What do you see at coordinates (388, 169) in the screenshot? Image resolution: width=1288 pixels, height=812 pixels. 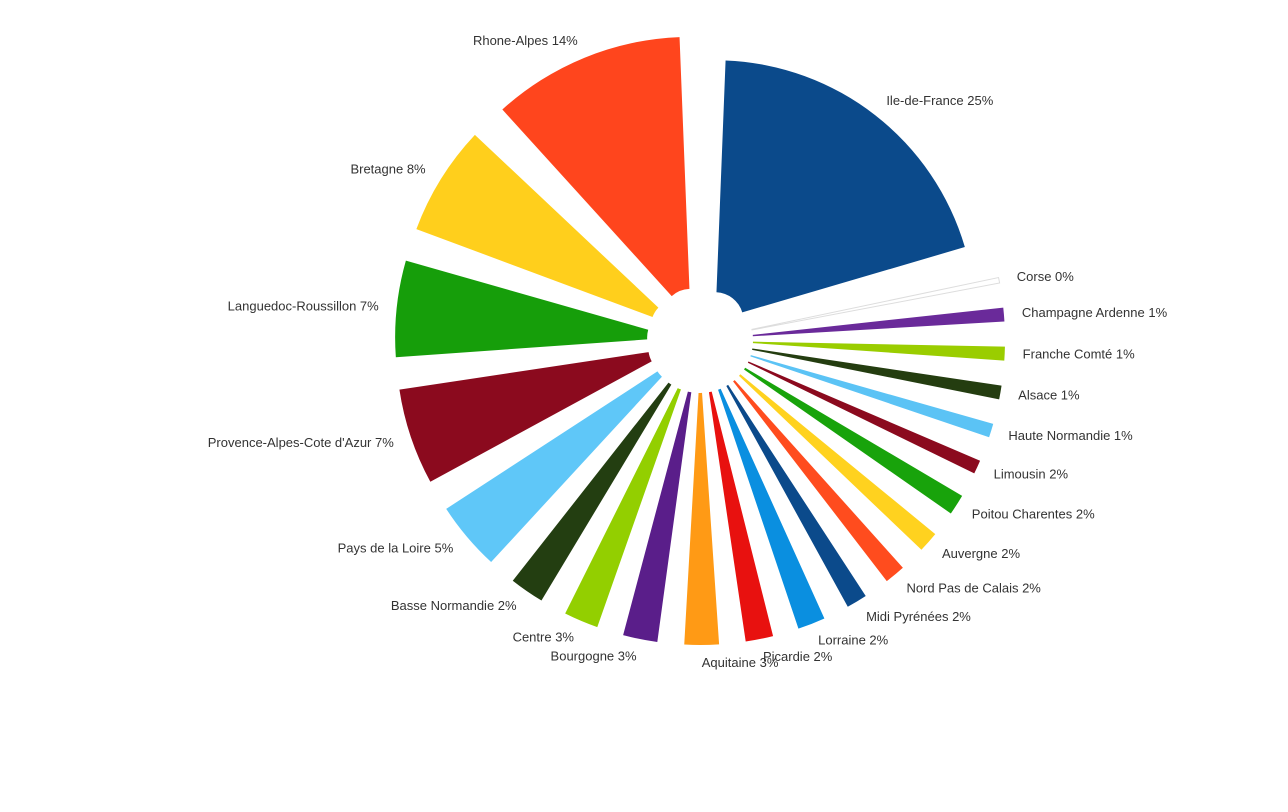 I see `slice-label: Bretagne 8%` at bounding box center [388, 169].